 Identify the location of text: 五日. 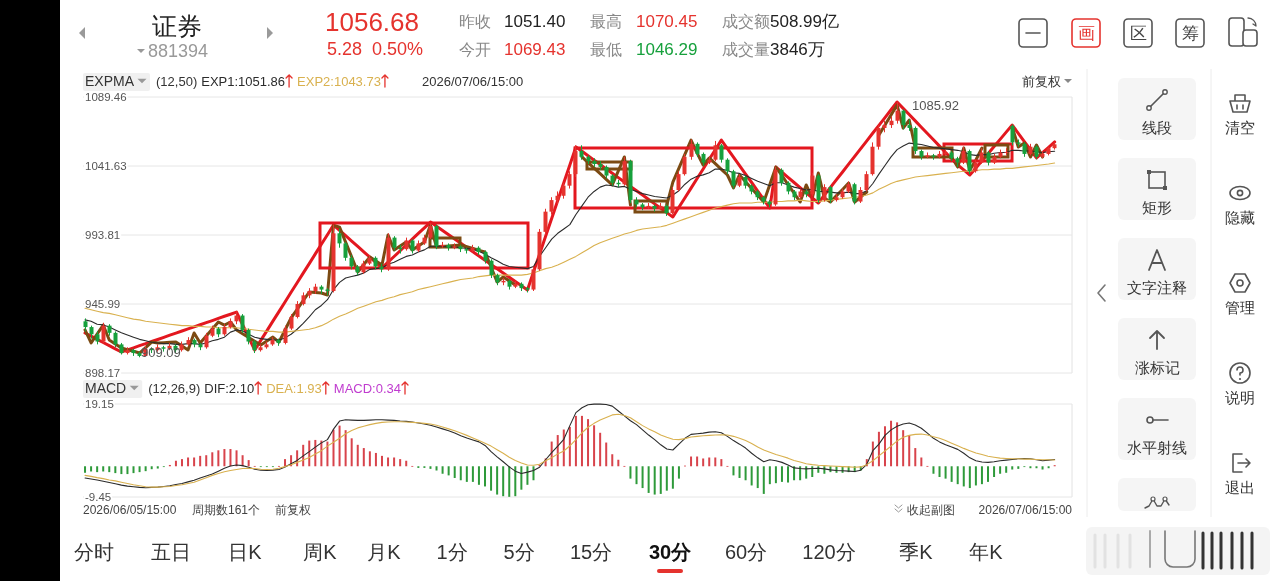
(171, 552).